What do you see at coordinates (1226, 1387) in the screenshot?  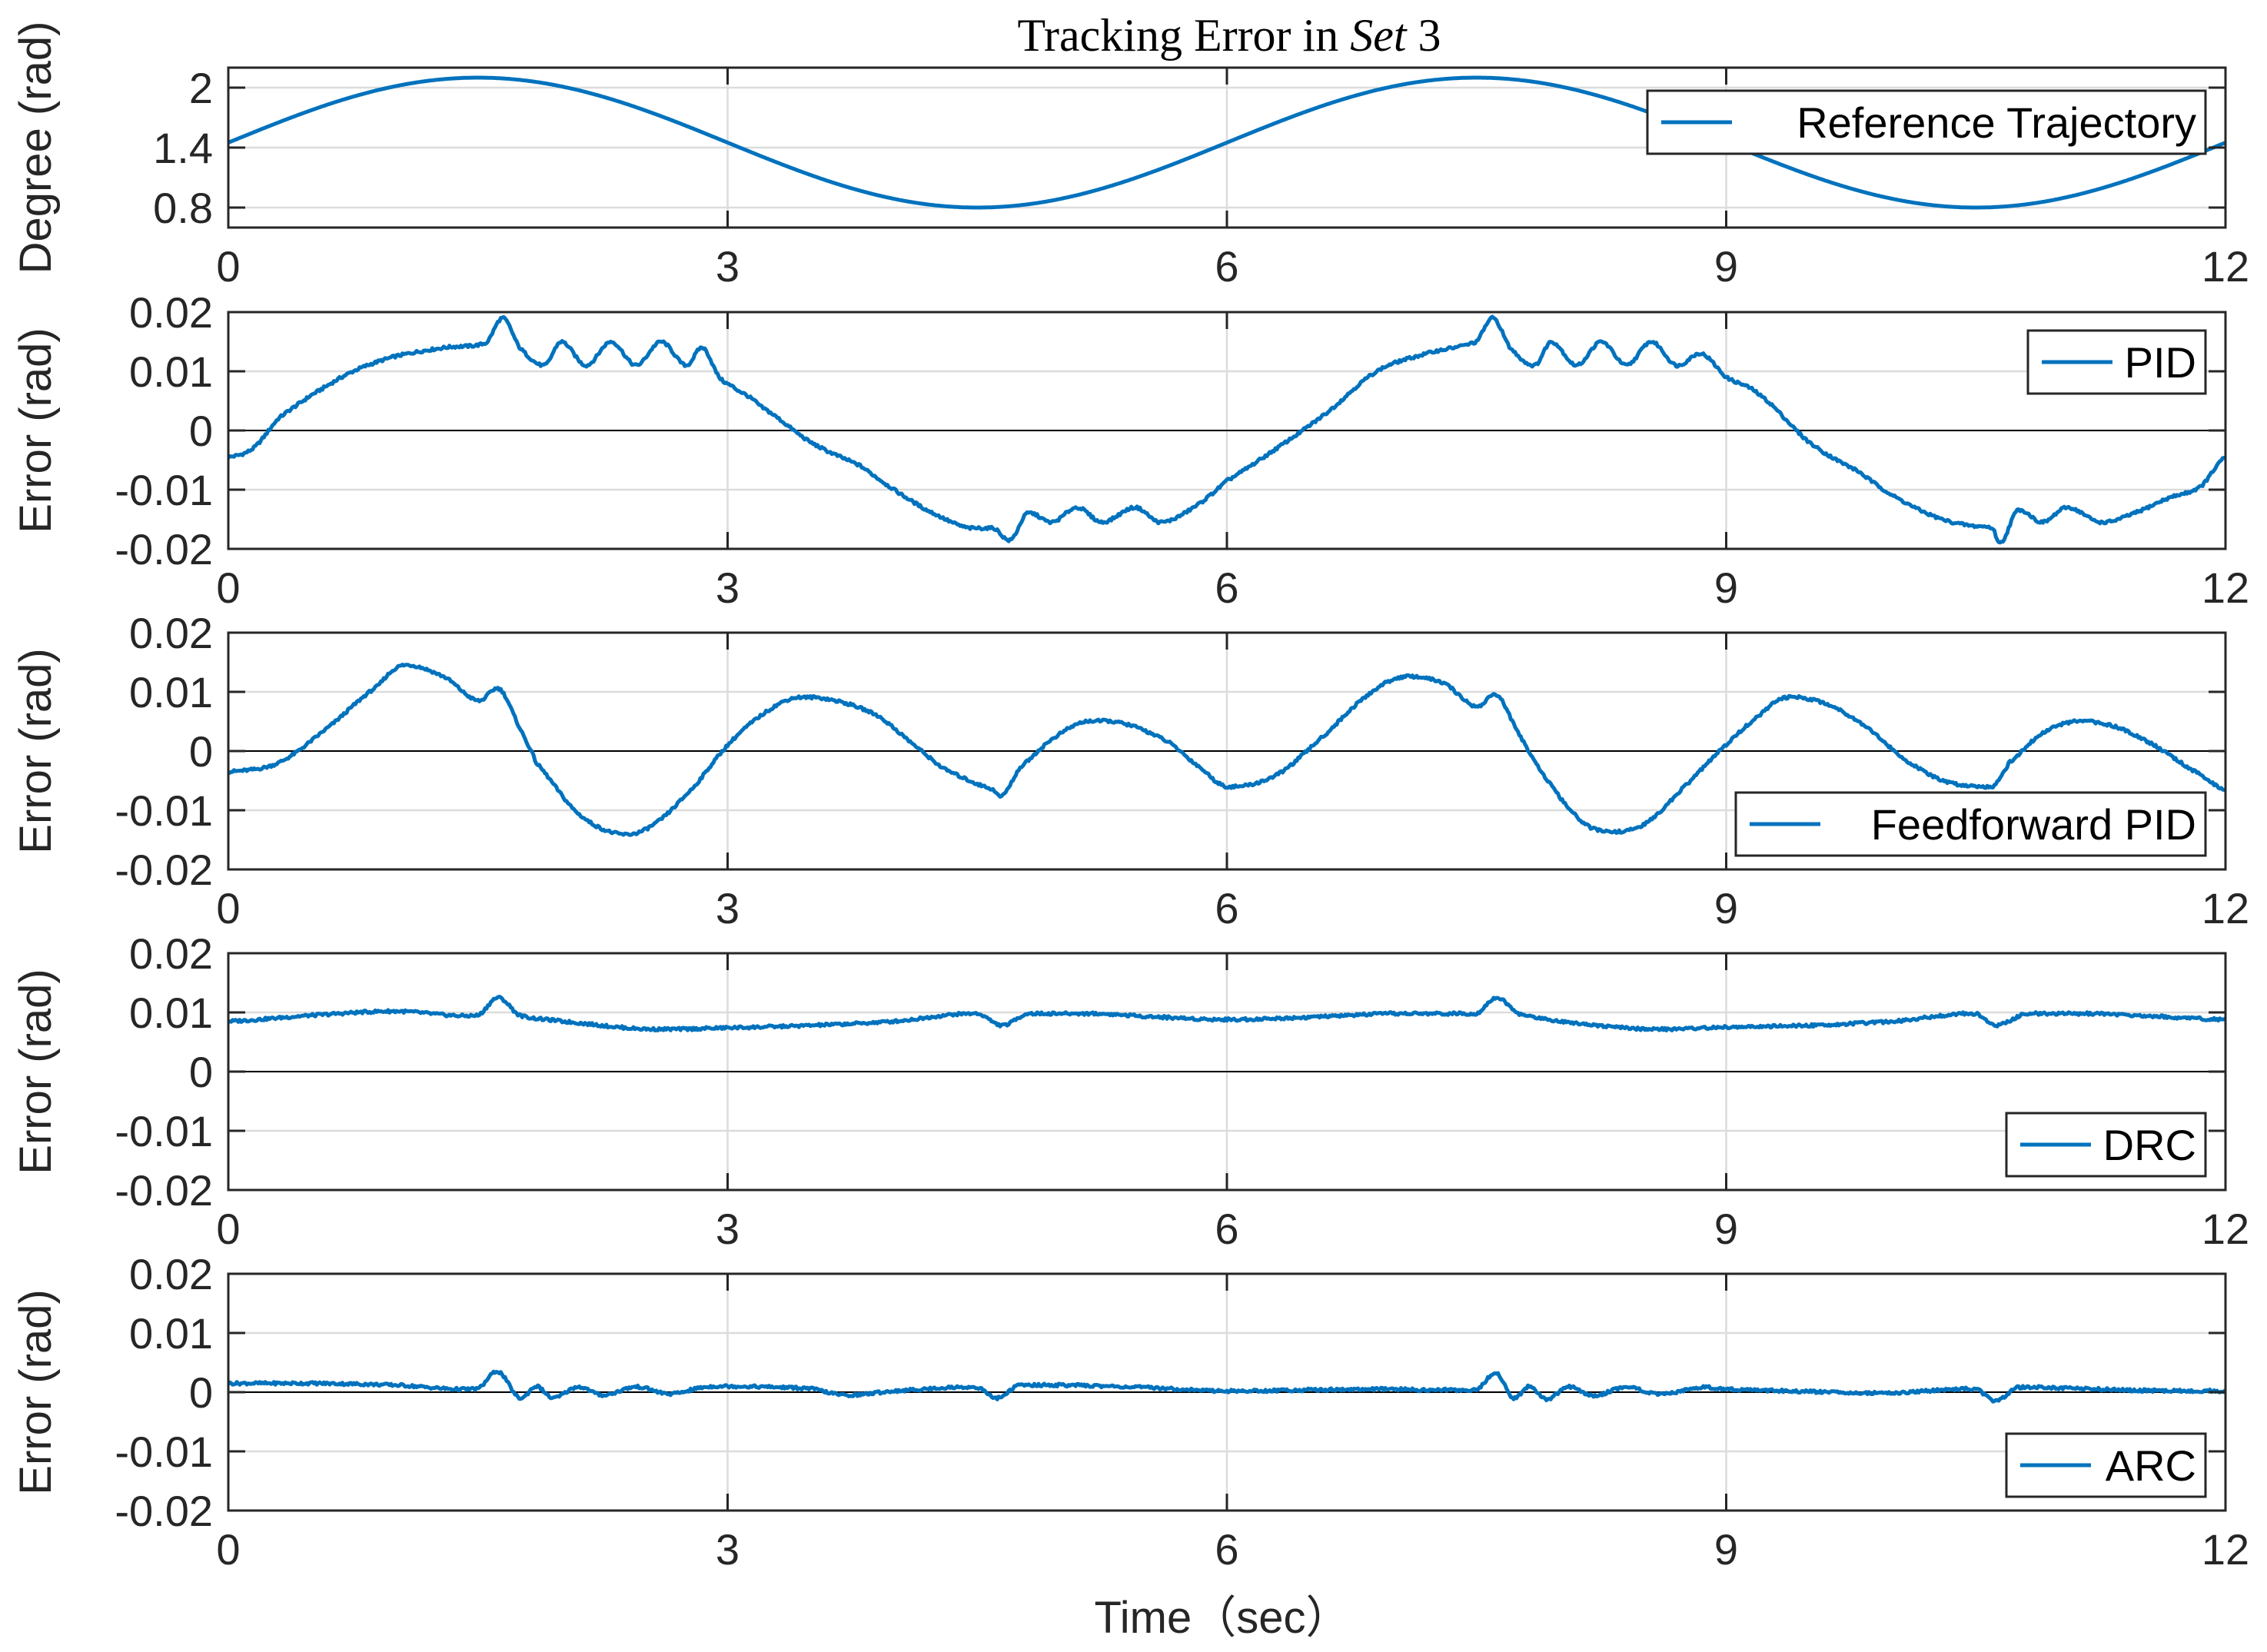 I see `series-line-arc` at bounding box center [1226, 1387].